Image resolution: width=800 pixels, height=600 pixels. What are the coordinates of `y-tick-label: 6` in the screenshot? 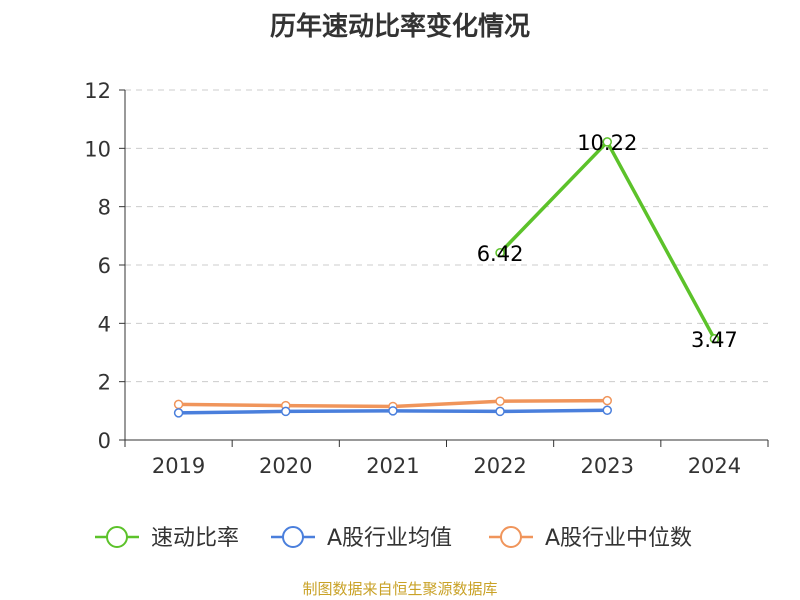 It's located at (104, 266).